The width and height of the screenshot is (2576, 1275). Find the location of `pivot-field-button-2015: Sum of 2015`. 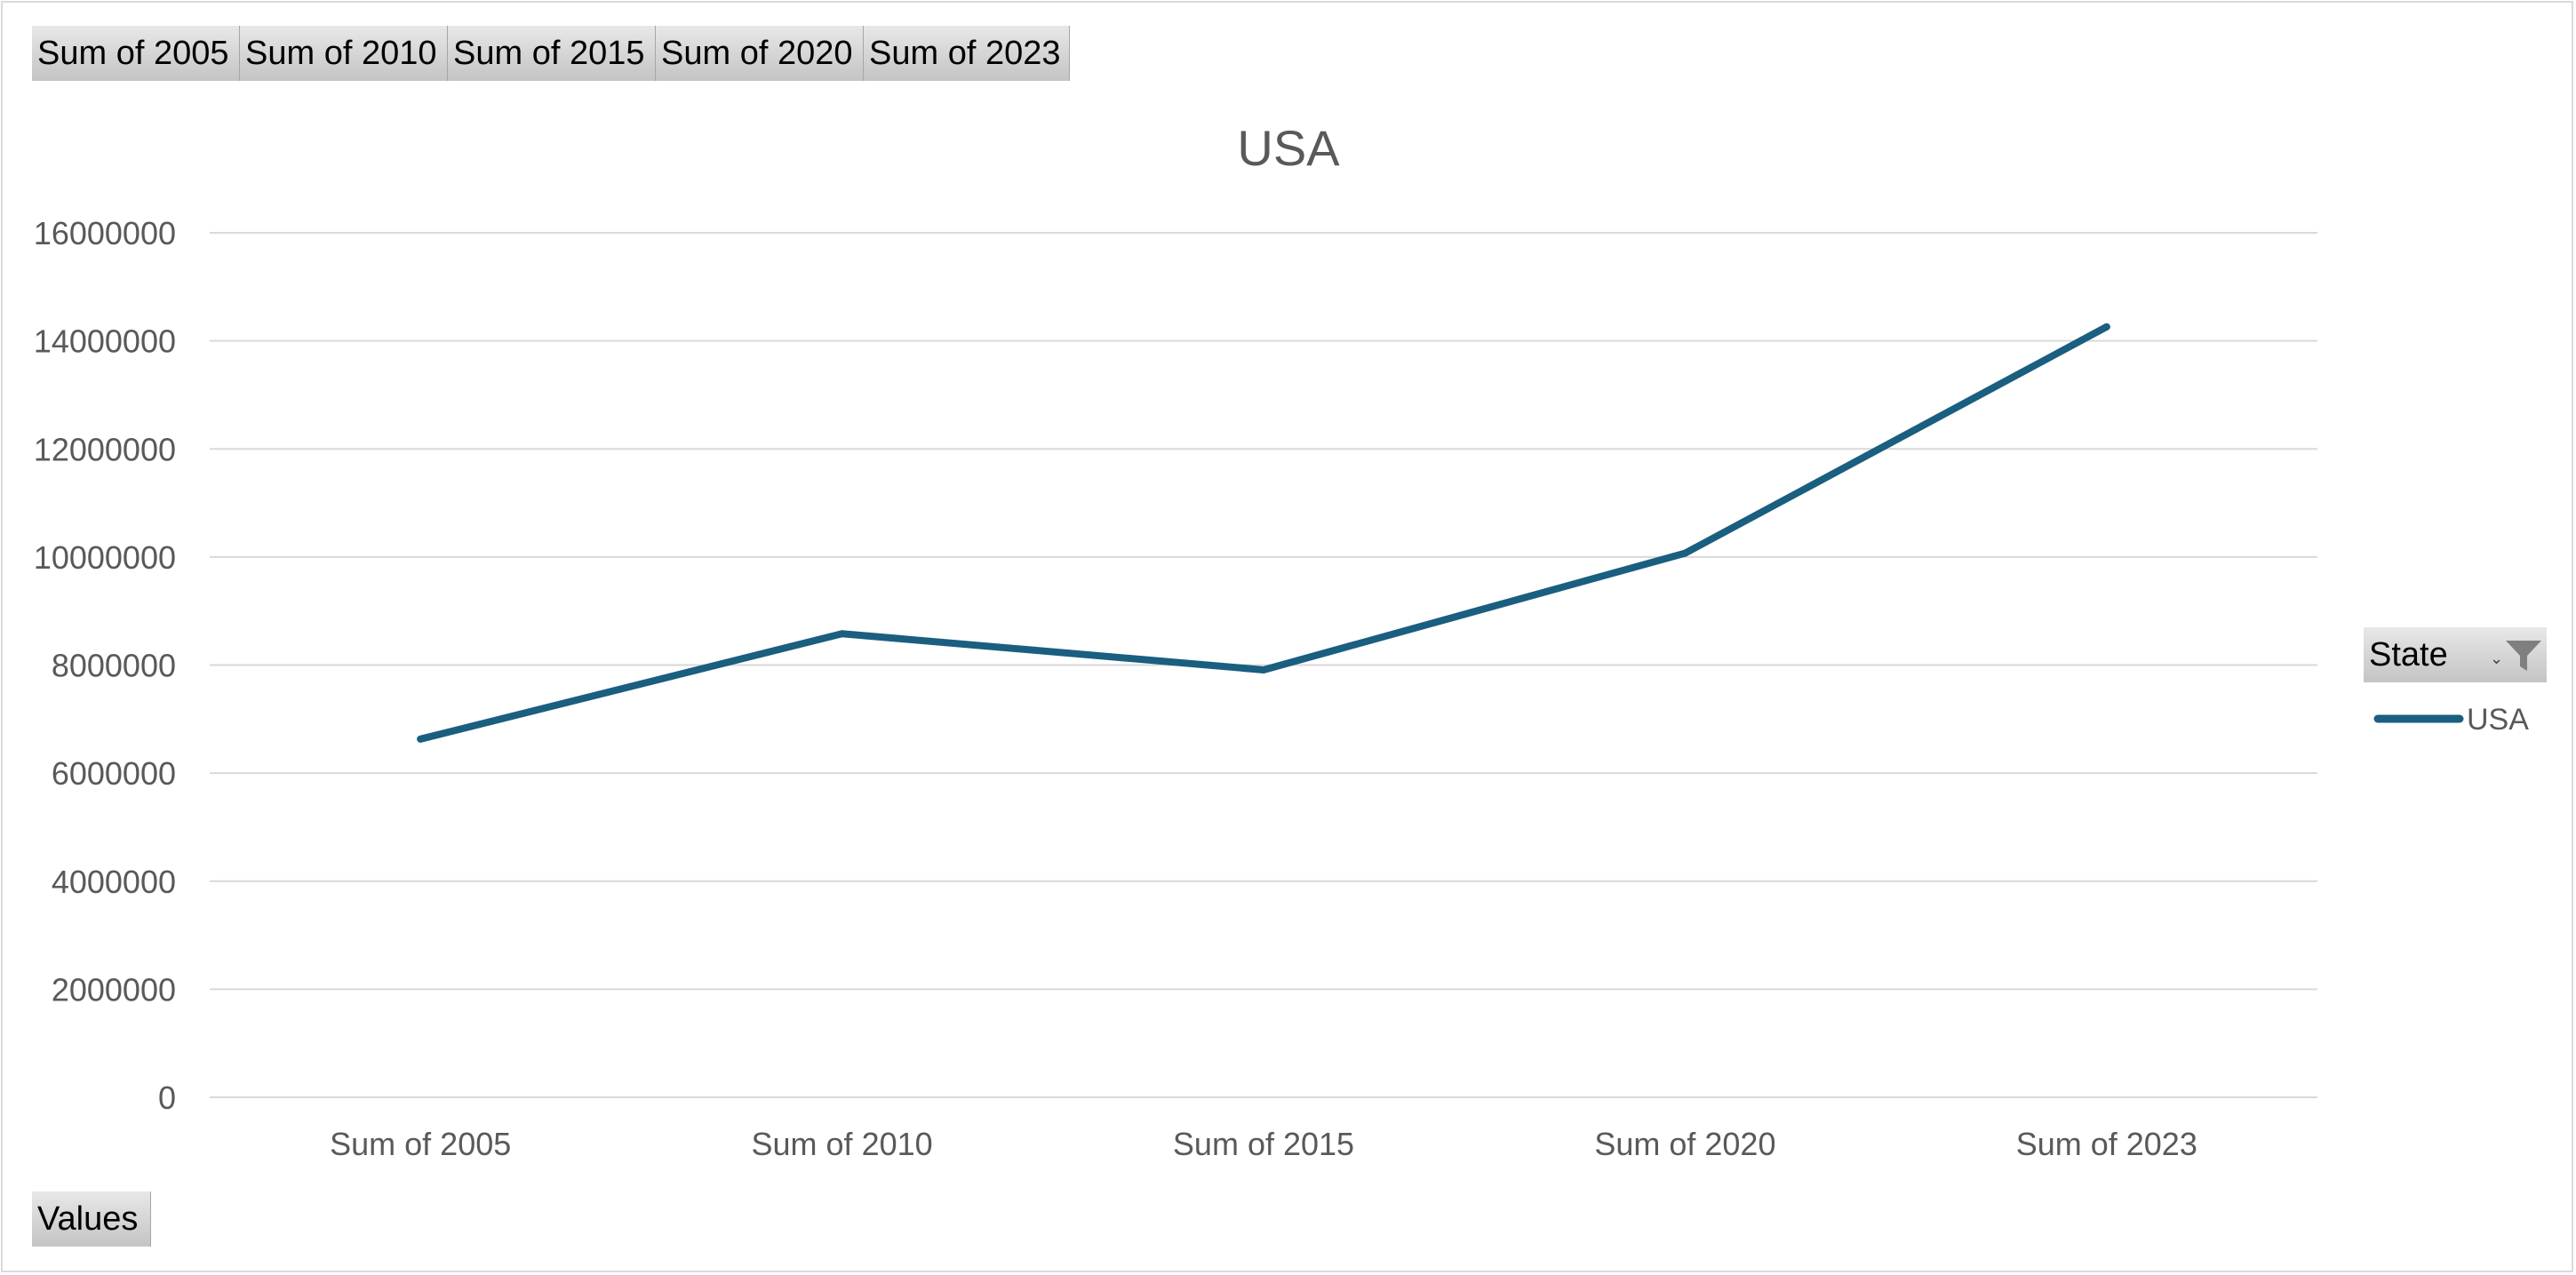

pivot-field-button-2015: Sum of 2015 is located at coordinates (552, 53).